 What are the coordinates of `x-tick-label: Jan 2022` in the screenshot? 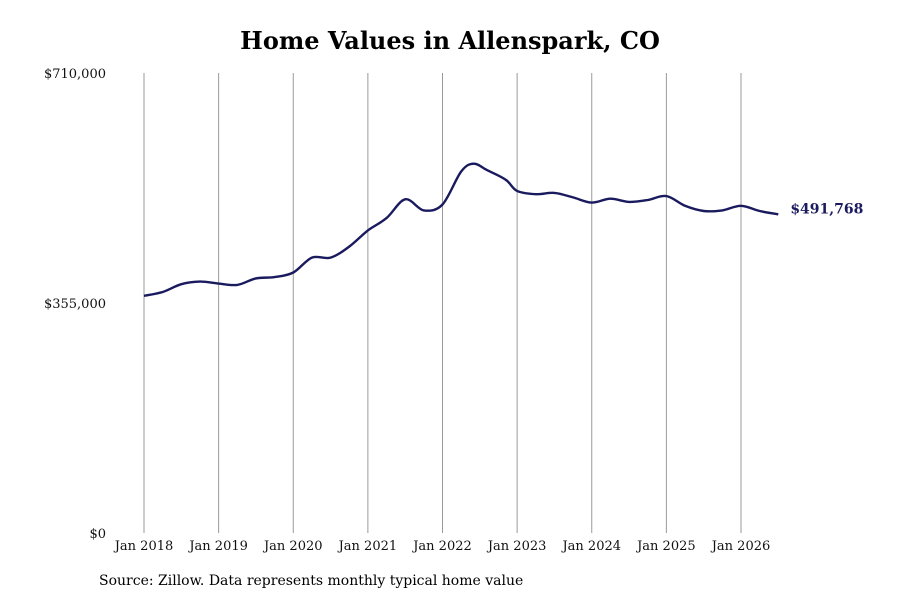 It's located at (441, 546).